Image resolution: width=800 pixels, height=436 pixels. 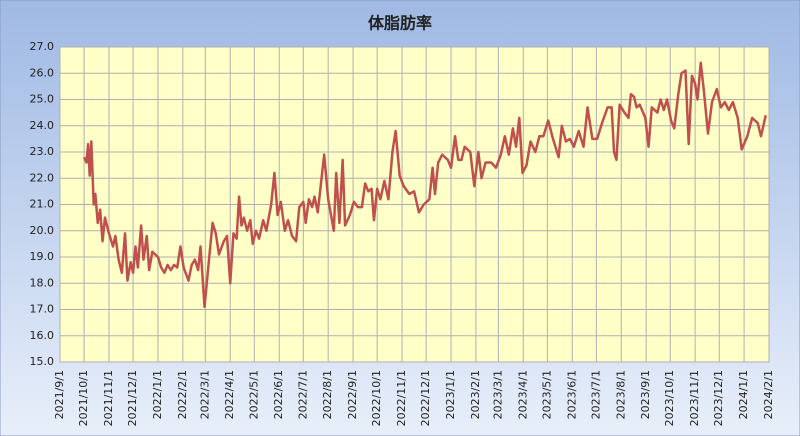 What do you see at coordinates (182, 394) in the screenshot?
I see `x-tick-label: 2022/2/1` at bounding box center [182, 394].